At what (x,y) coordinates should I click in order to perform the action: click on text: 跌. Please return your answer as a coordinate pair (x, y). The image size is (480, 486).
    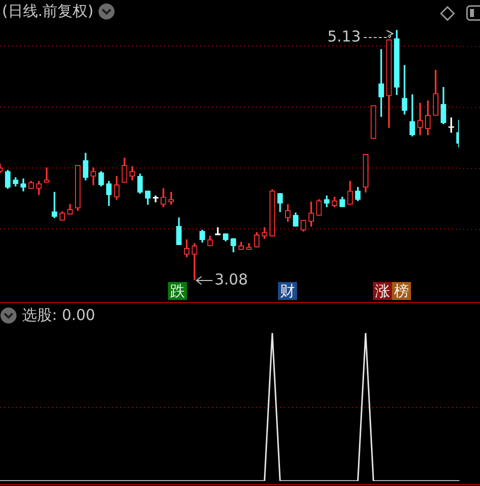
    Looking at the image, I should click on (177, 291).